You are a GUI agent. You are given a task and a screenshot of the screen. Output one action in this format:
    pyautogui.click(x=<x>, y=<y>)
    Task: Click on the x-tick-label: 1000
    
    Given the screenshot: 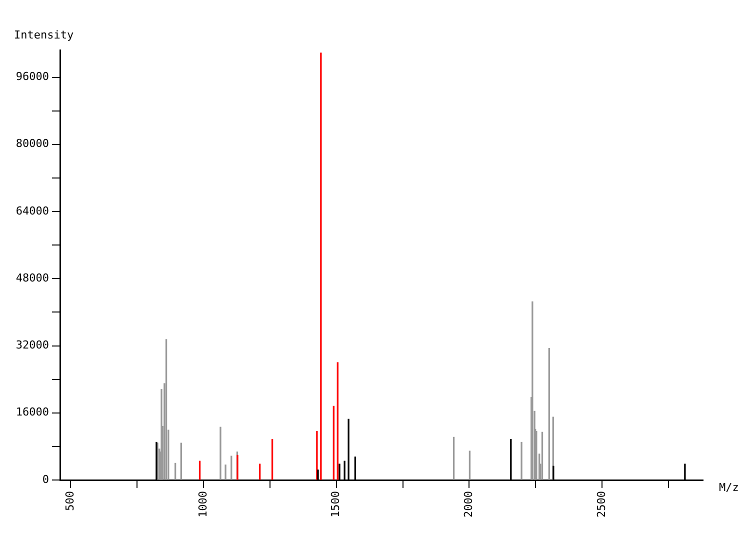 What is the action you would take?
    pyautogui.click(x=203, y=504)
    